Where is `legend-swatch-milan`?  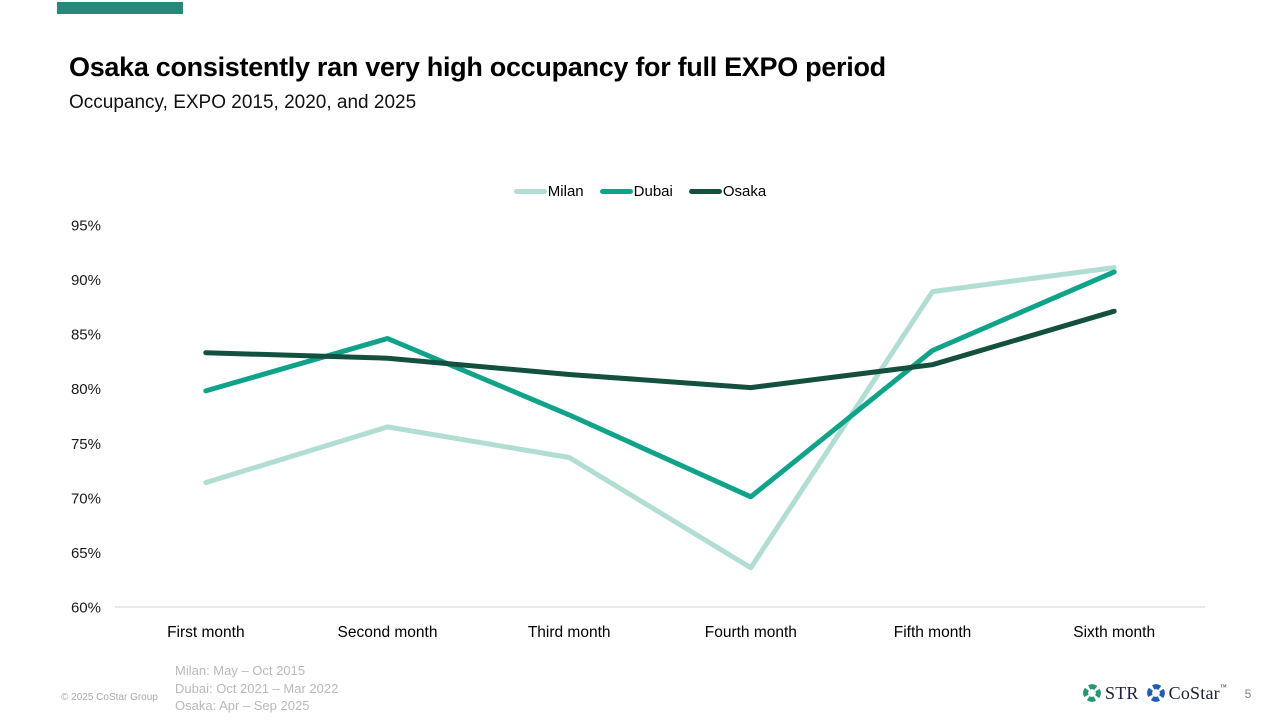 legend-swatch-milan is located at coordinates (530, 191).